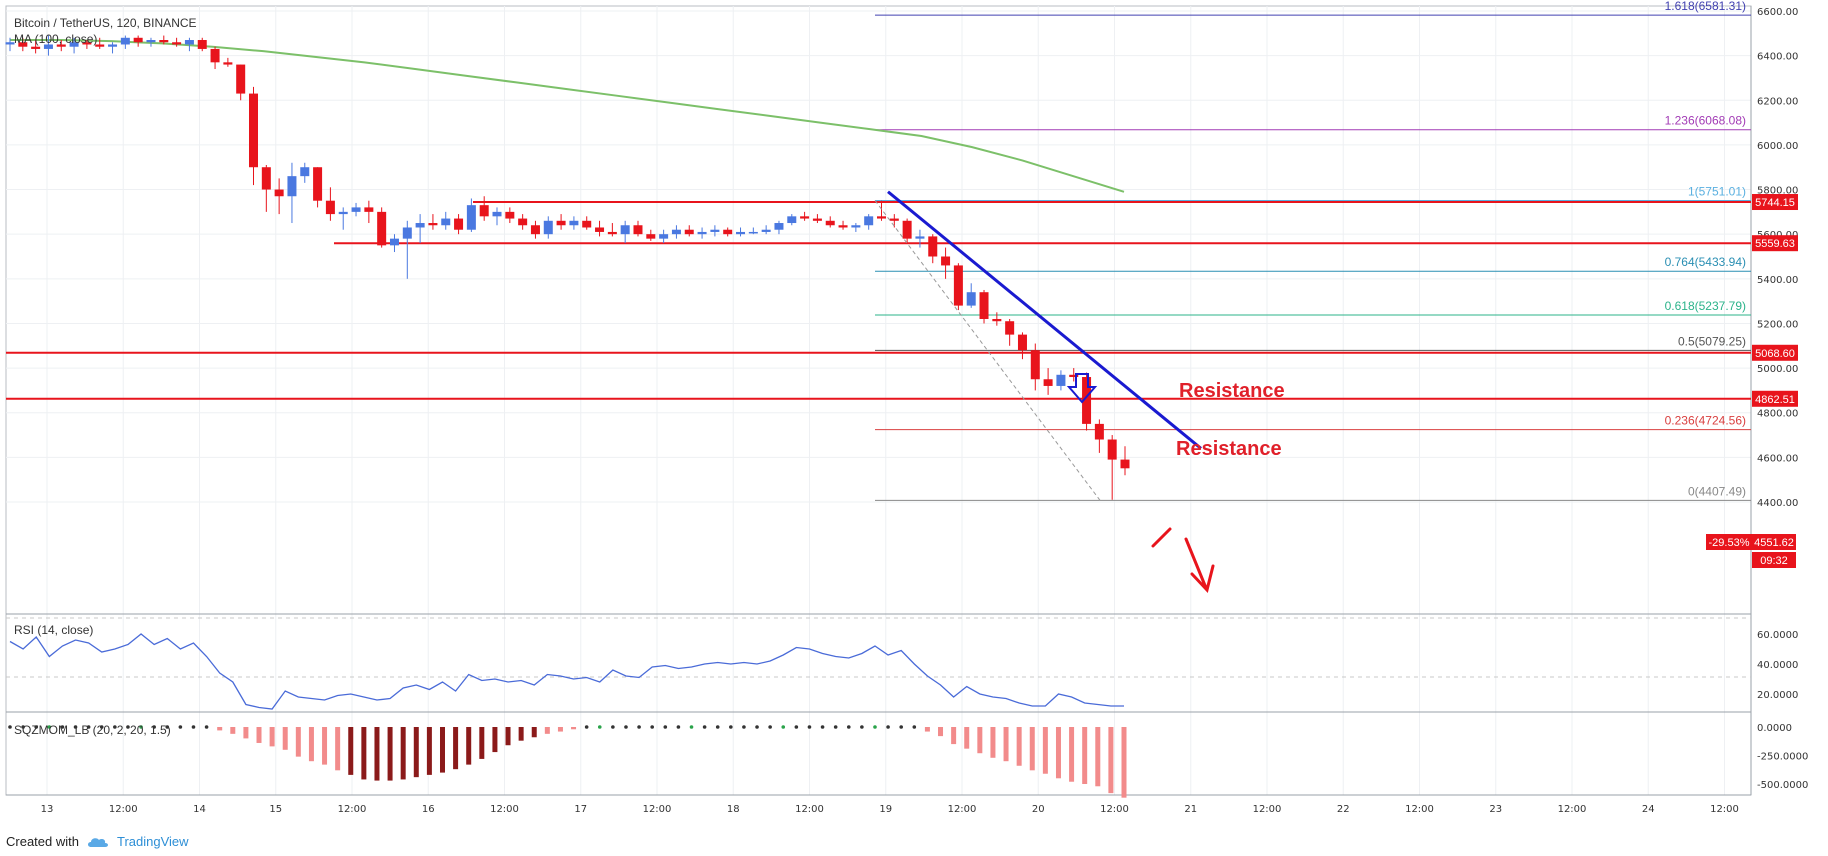  Describe the element at coordinates (733, 809) in the screenshot. I see `time-tick-label: 18` at that location.